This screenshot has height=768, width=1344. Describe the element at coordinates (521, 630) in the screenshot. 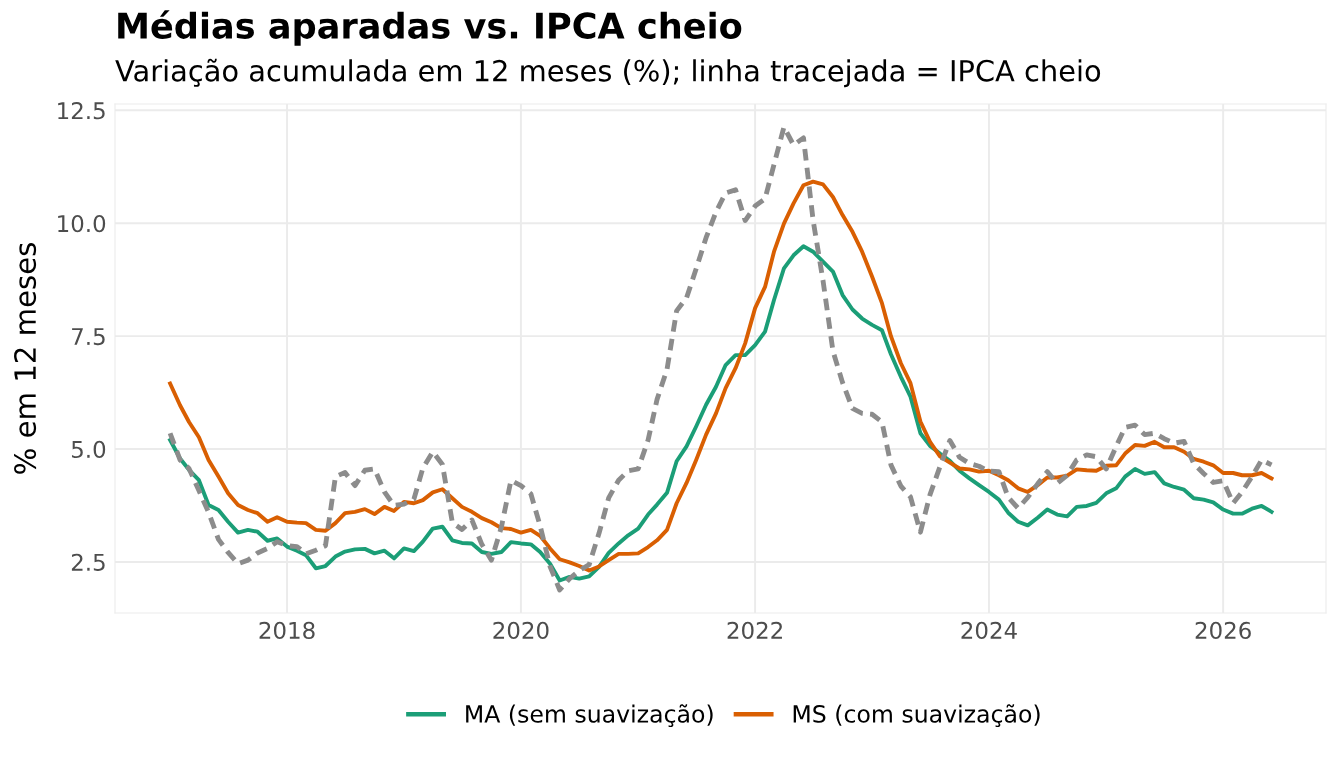

I see `x-tick-label: 2020` at that location.